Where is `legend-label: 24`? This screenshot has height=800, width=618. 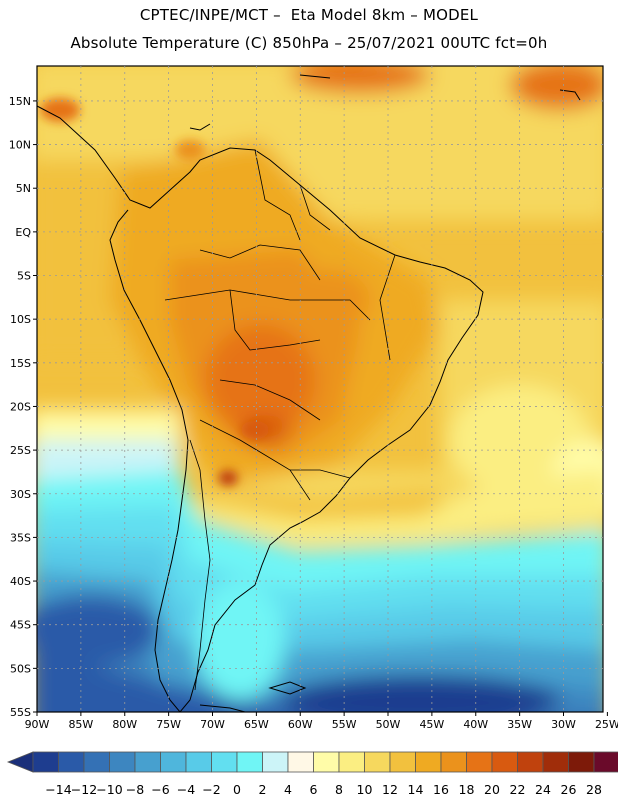 legend-label: 24 is located at coordinates (543, 789).